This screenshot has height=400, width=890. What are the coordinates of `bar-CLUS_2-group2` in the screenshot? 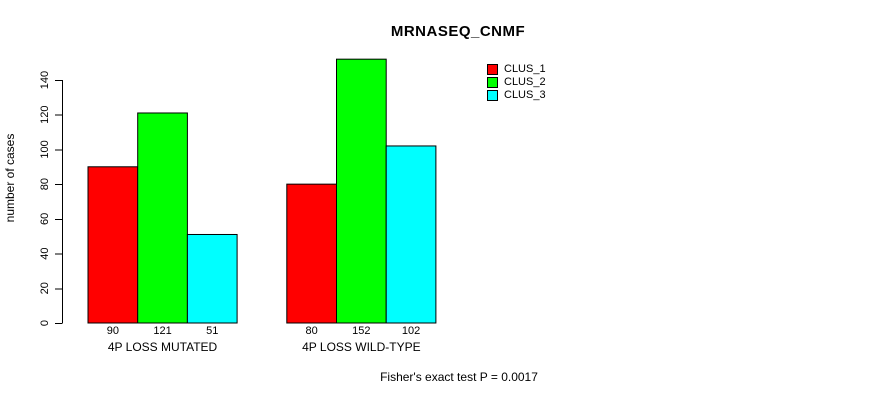 It's located at (361, 191).